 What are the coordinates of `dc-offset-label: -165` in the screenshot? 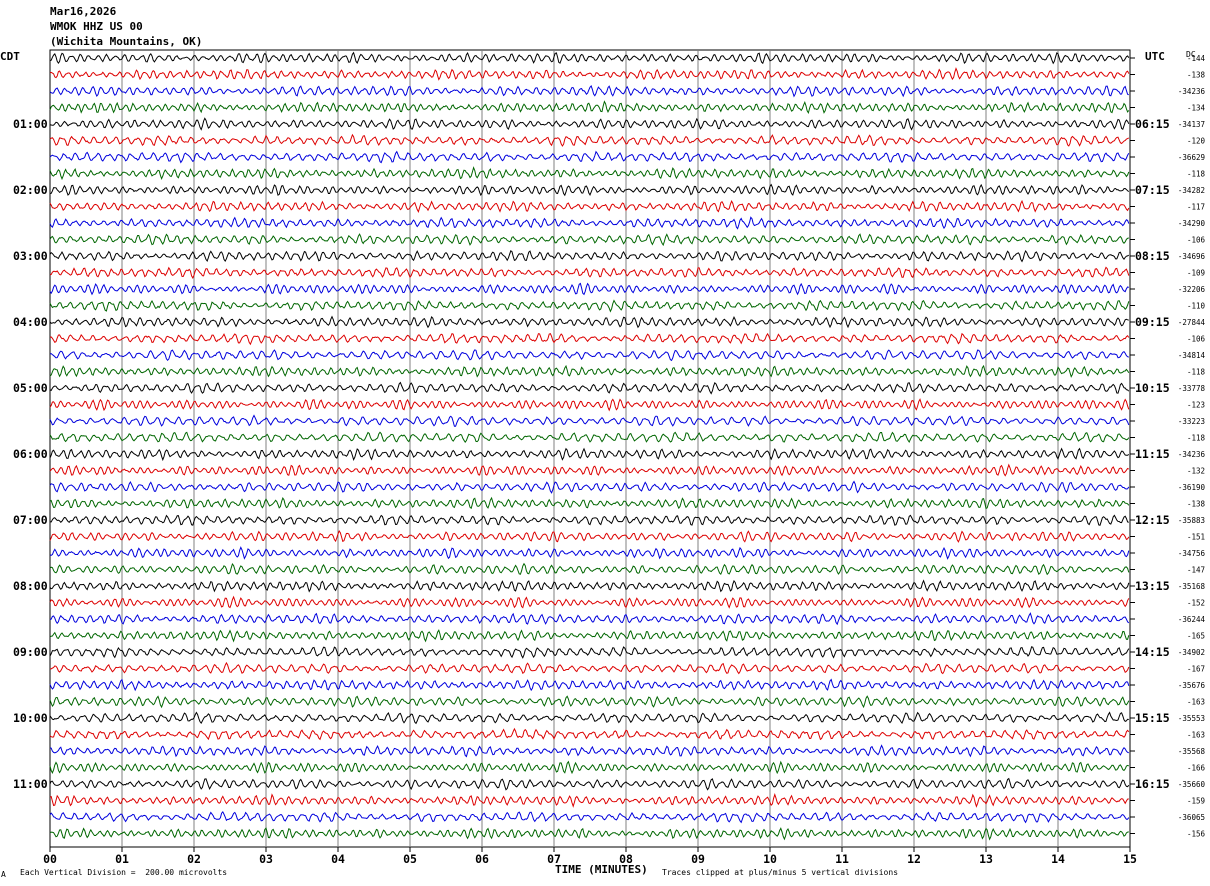 It's located at (1196, 636).